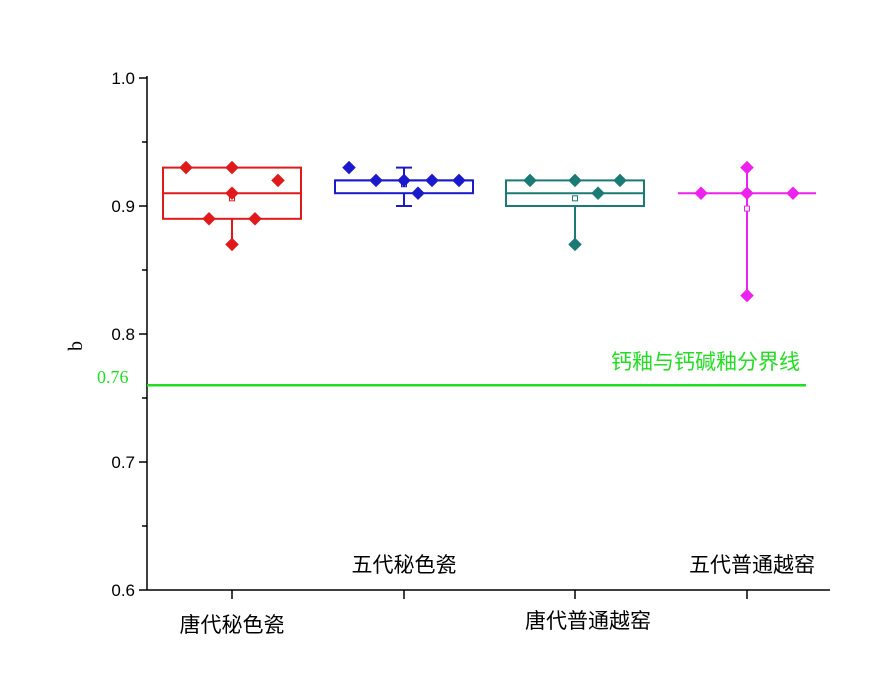 This screenshot has width=893, height=700. I want to click on y-tick-label: 1.0, so click(123, 78).